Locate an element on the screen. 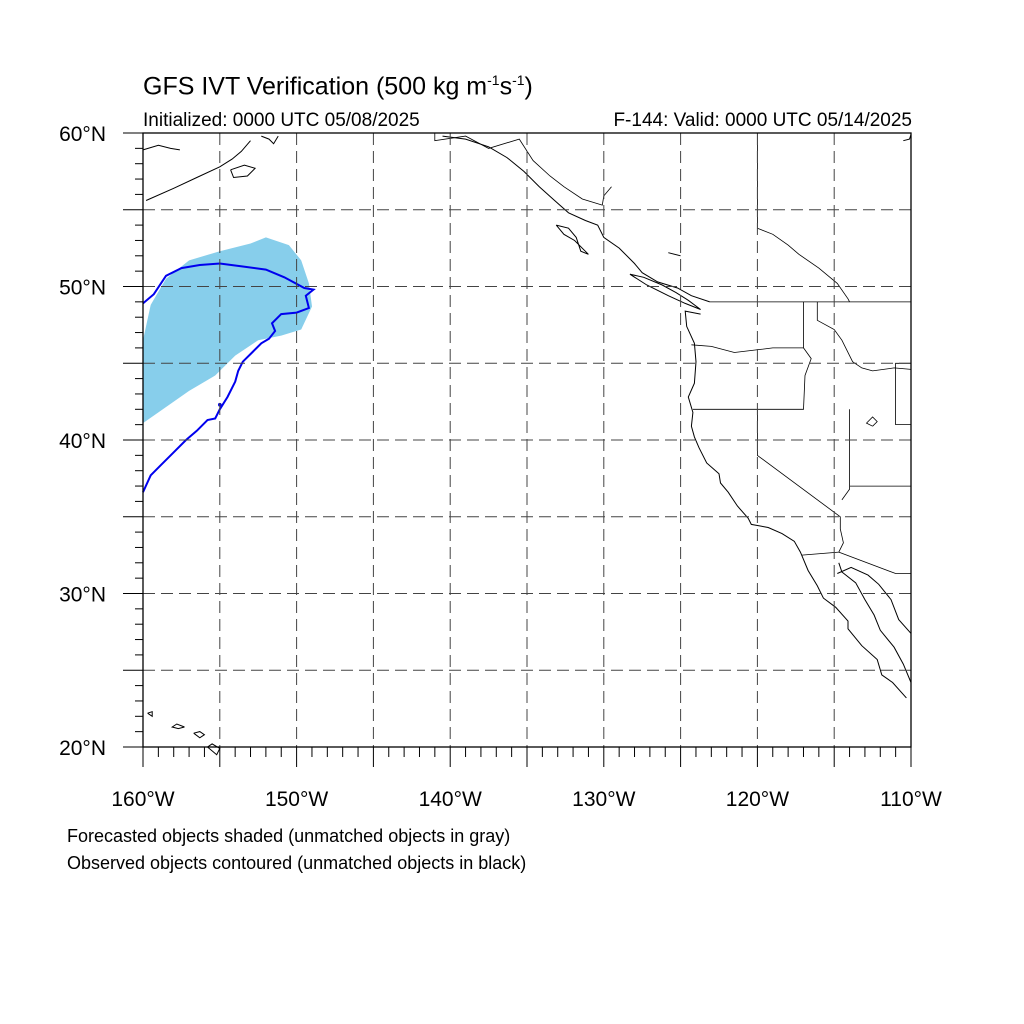 This screenshot has height=1024, width=1024. objects-layer is located at coordinates (229, 365).